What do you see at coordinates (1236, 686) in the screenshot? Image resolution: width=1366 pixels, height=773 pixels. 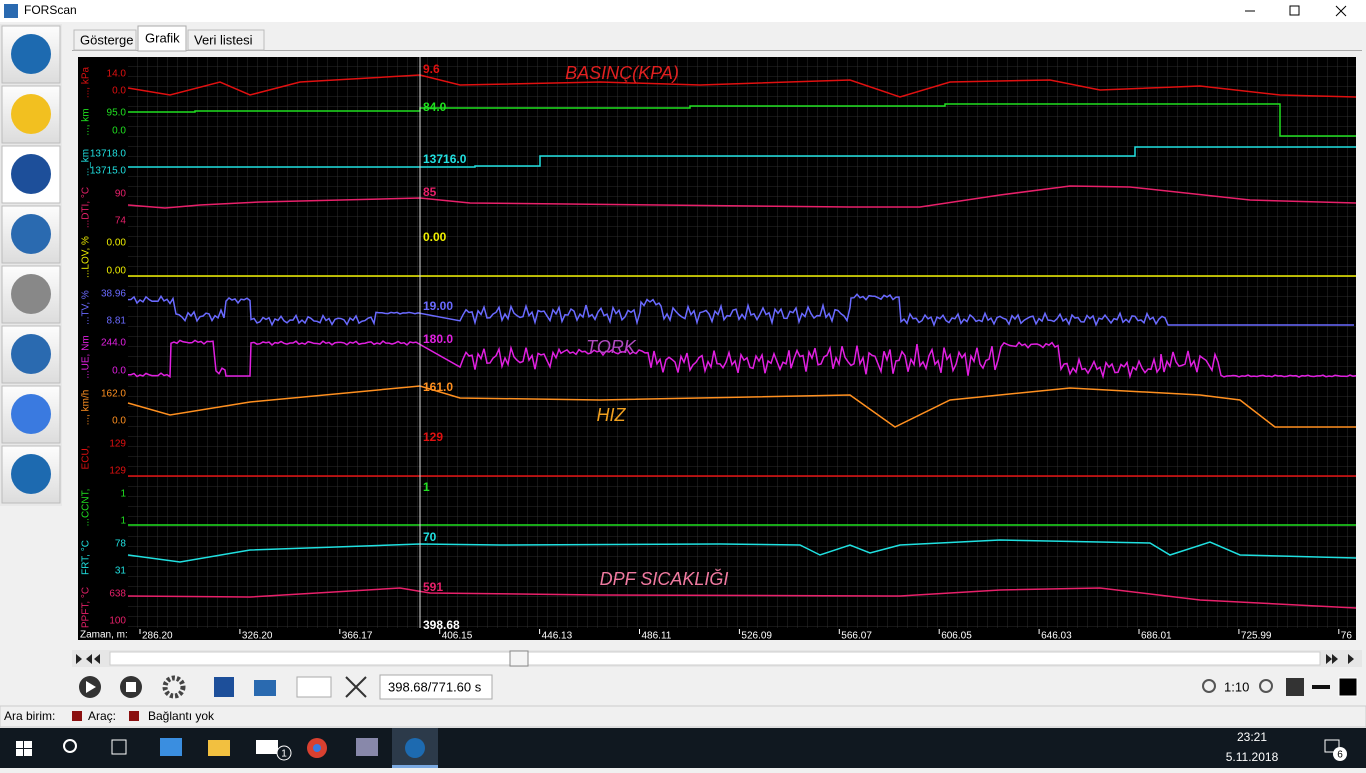 I see `zoom: 1:10` at bounding box center [1236, 686].